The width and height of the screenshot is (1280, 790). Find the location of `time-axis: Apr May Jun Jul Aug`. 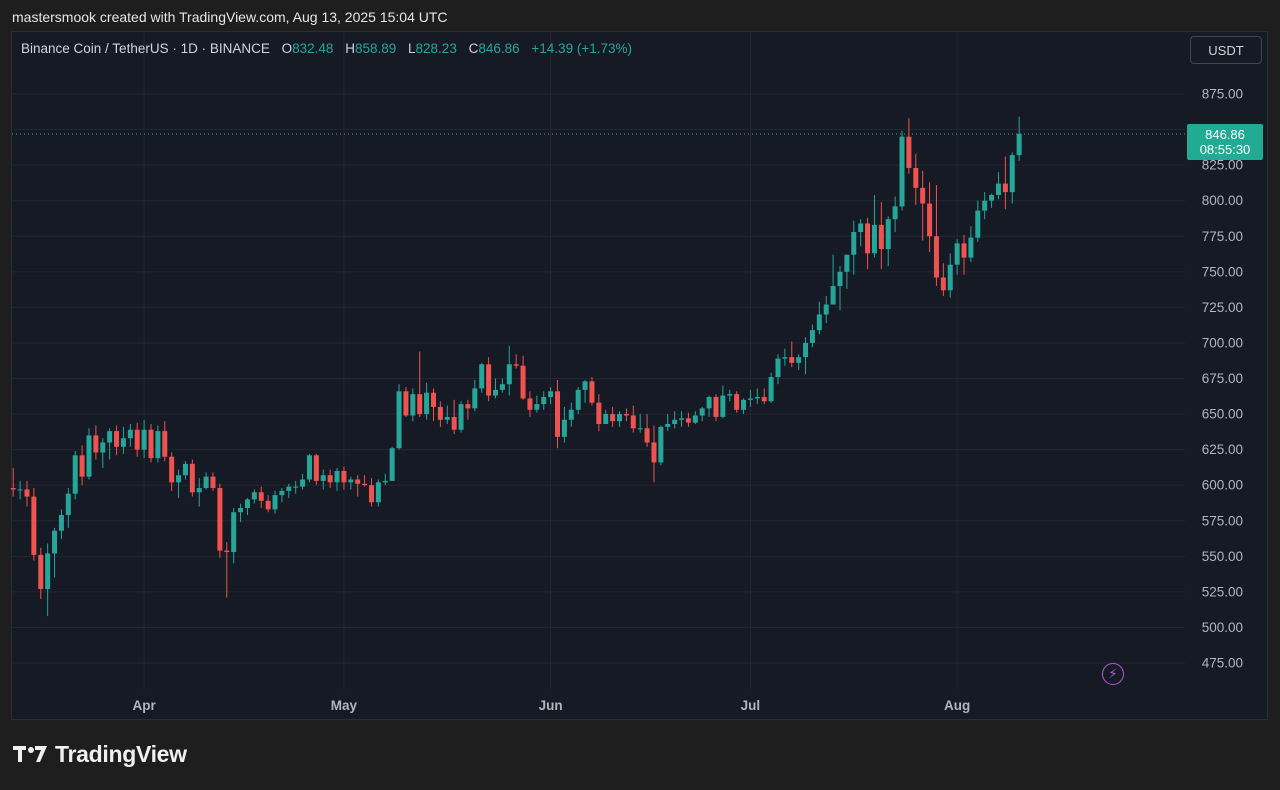

time-axis: Apr May Jun Jul Aug is located at coordinates (551, 705).